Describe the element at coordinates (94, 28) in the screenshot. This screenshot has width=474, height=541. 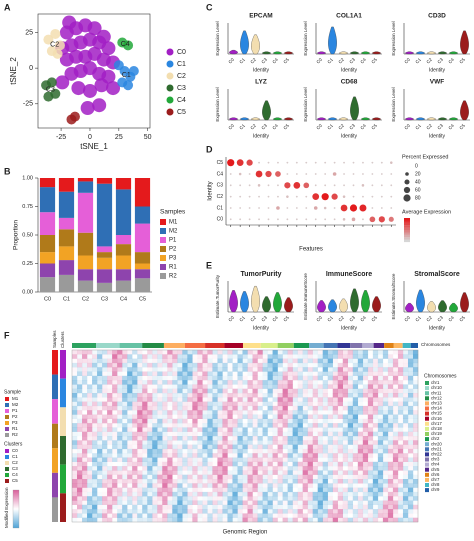
I see `point` at that location.